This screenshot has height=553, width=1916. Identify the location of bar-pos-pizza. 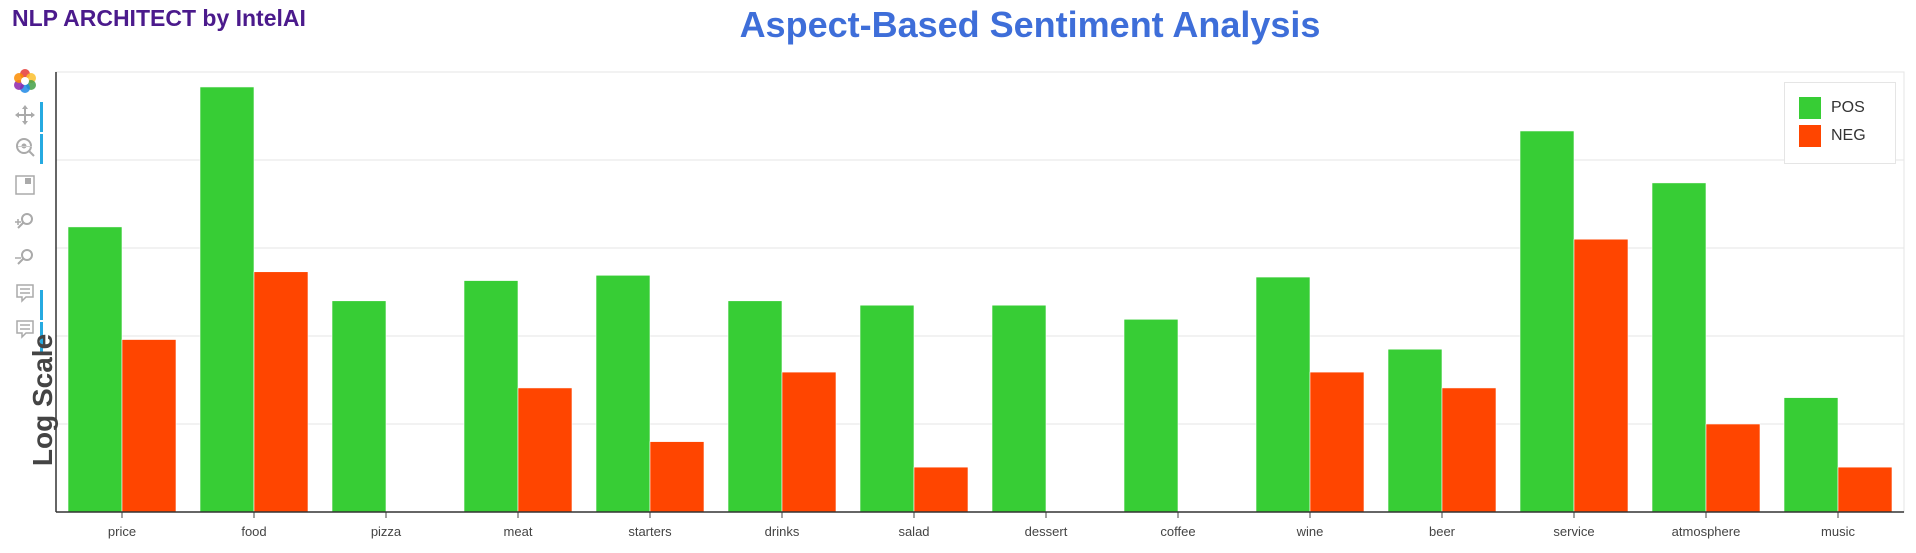
(359, 406).